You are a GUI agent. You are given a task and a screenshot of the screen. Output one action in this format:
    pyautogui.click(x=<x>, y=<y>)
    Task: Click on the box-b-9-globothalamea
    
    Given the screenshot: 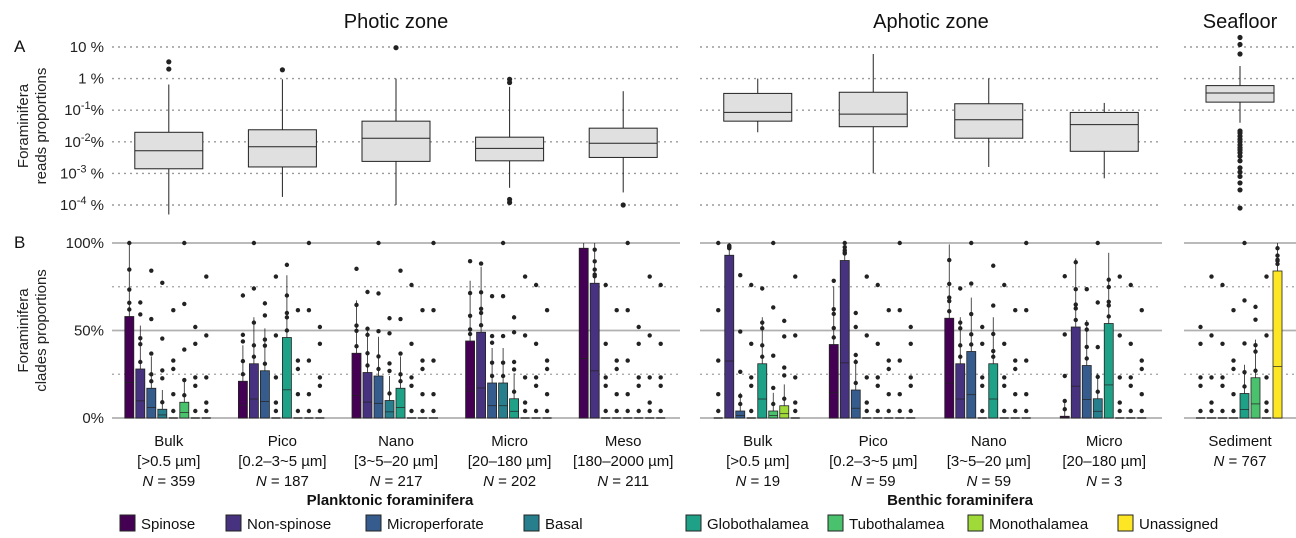 What is the action you would take?
    pyautogui.click(x=1244, y=406)
    